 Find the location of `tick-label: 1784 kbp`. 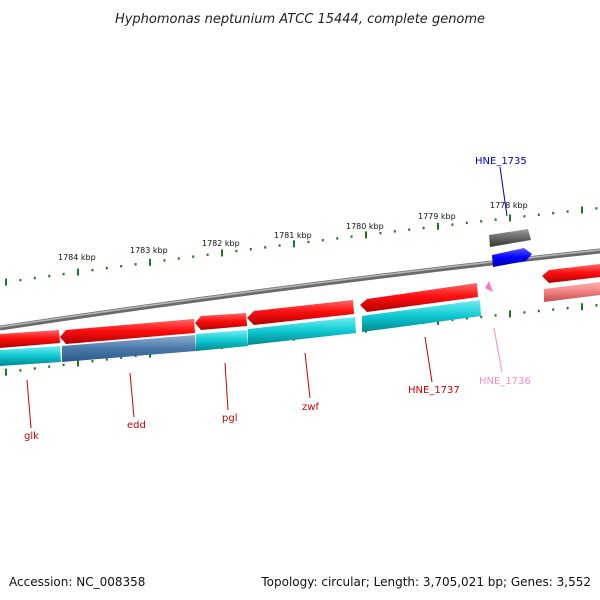

tick-label: 1784 kbp is located at coordinates (77, 257).